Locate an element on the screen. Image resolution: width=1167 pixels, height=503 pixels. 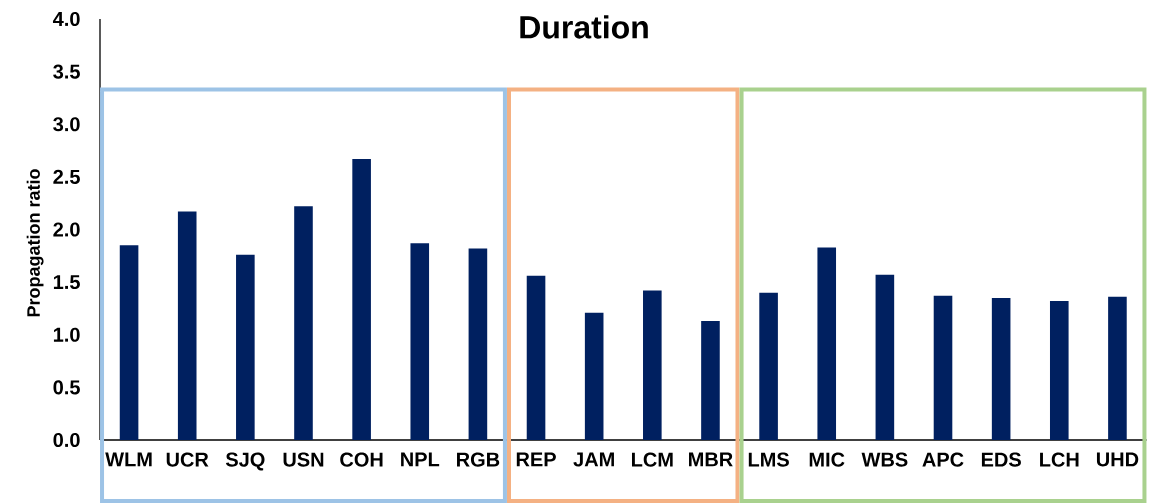
x-tick-label: JAM is located at coordinates (593, 459).